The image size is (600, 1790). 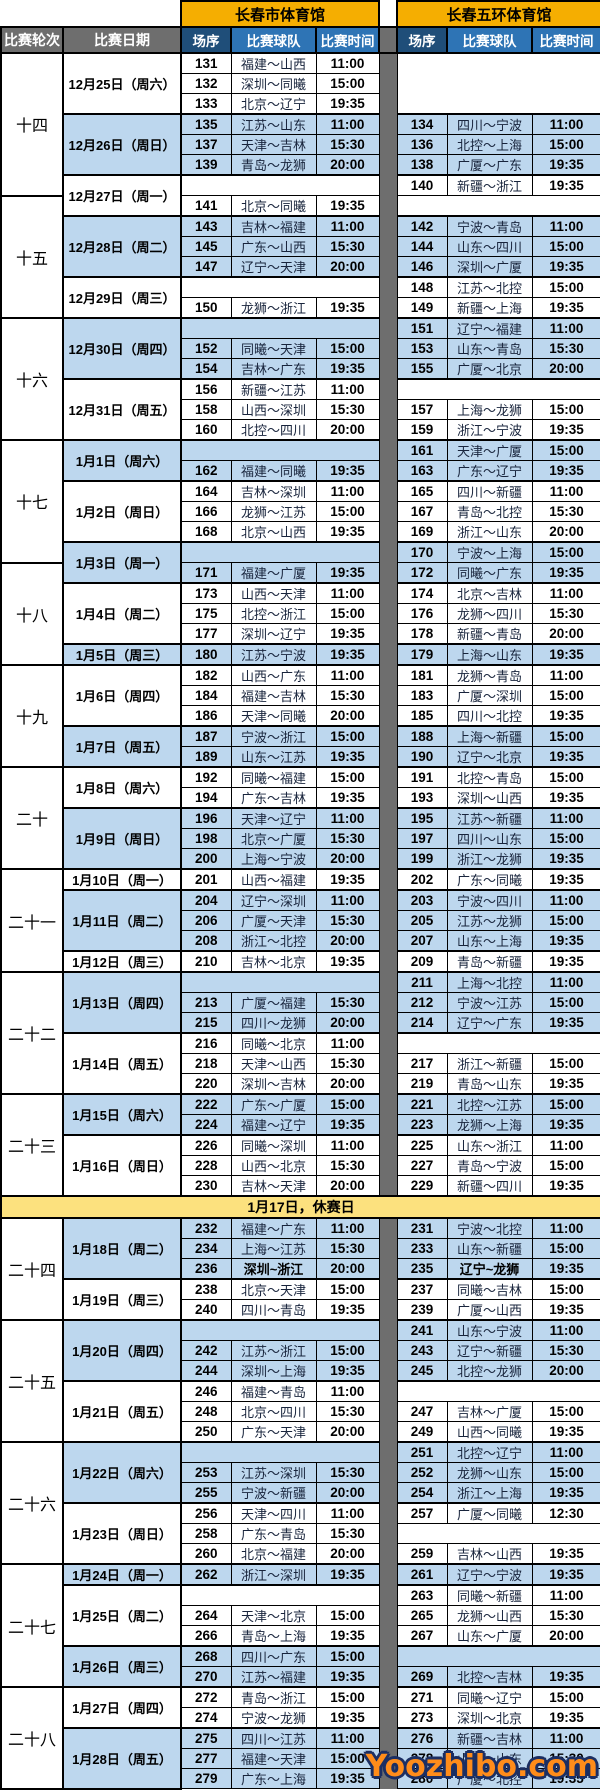 What do you see at coordinates (489, 532) in the screenshot?
I see `match-teams-right: 浙江～山东` at bounding box center [489, 532].